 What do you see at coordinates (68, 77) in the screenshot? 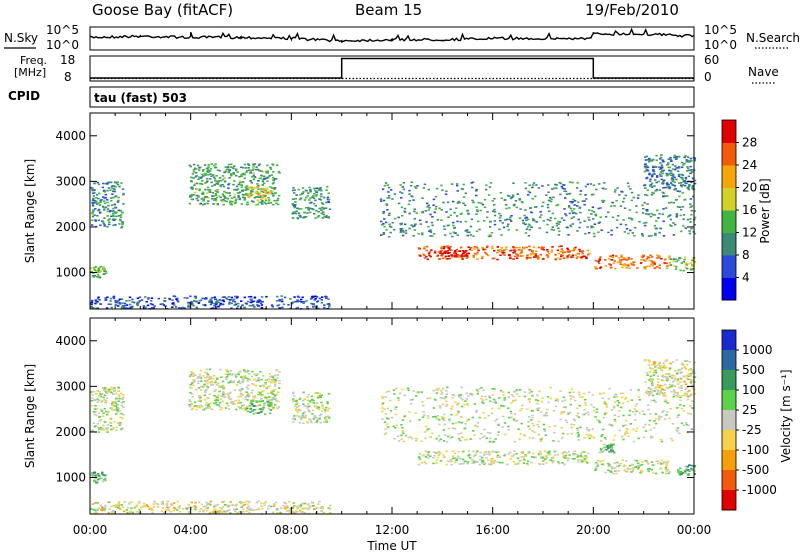
I see `freq-left-tick-bottom: 8` at bounding box center [68, 77].